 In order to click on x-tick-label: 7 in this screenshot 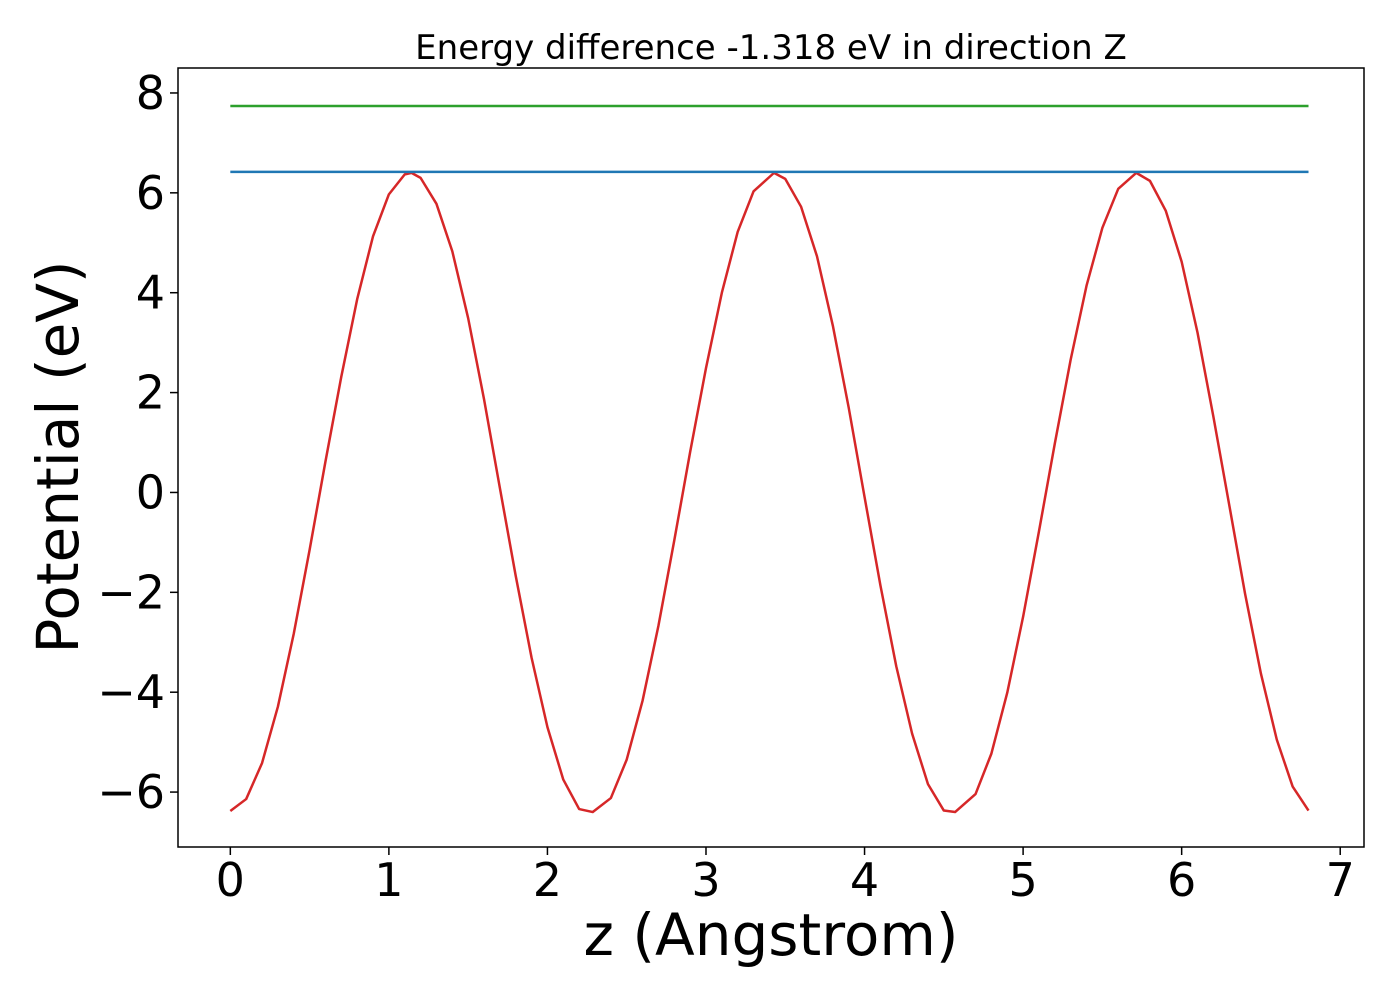, I will do `click(1340, 880)`.